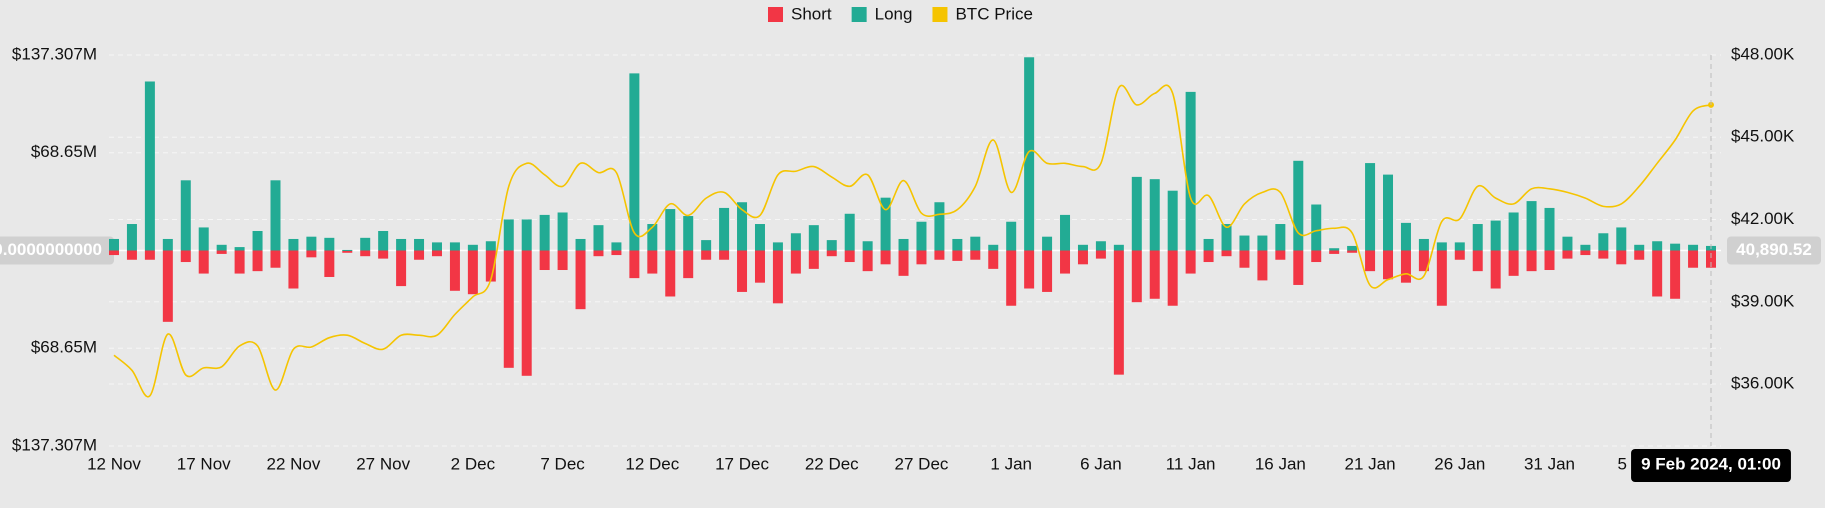 The width and height of the screenshot is (1825, 508). What do you see at coordinates (1763, 218) in the screenshot?
I see `y2-tick-label: $42.00K` at bounding box center [1763, 218].